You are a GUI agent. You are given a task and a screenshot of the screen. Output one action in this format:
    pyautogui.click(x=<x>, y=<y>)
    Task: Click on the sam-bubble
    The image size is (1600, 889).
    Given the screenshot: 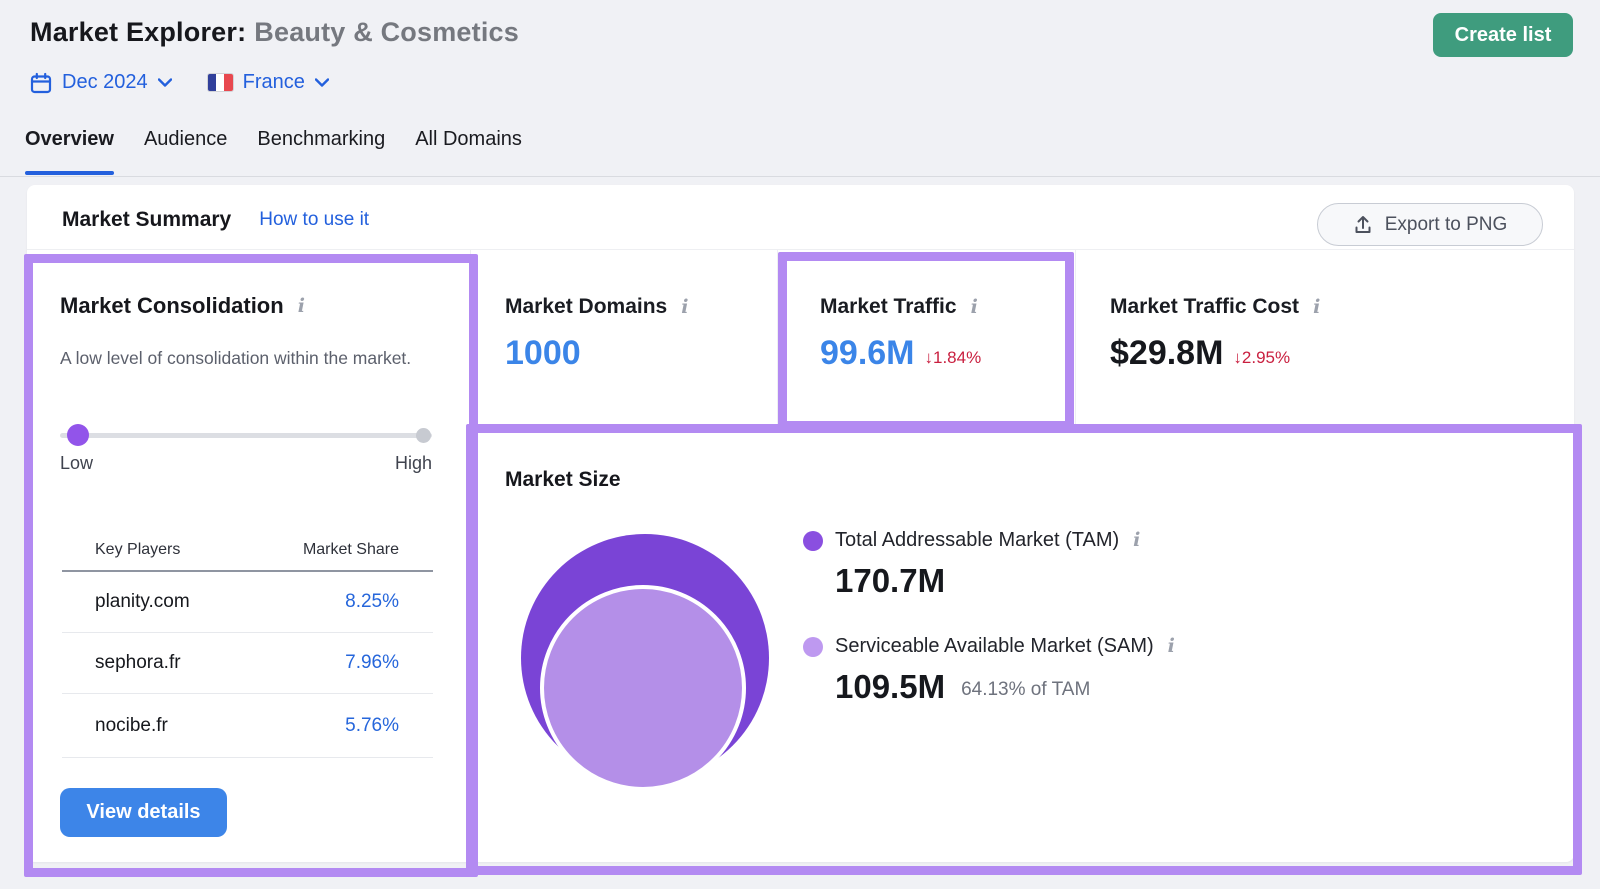 What is the action you would take?
    pyautogui.click(x=643, y=688)
    